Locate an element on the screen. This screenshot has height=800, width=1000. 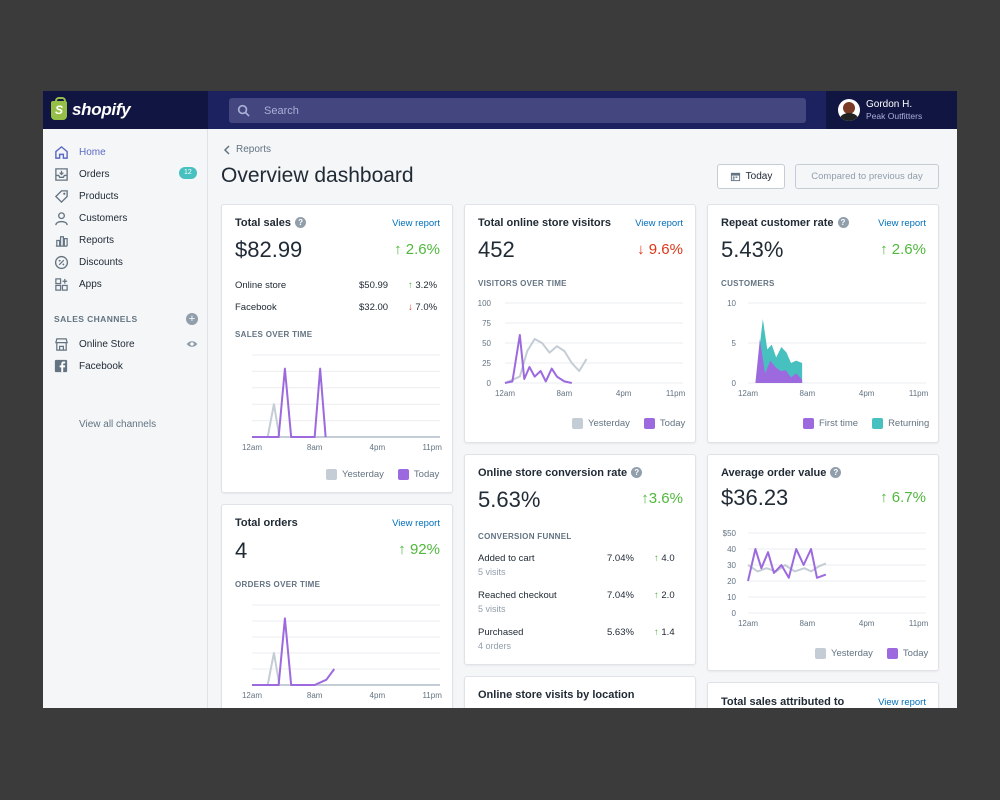
arrow-down-icon: ↓ is located at coordinates (410, 307).